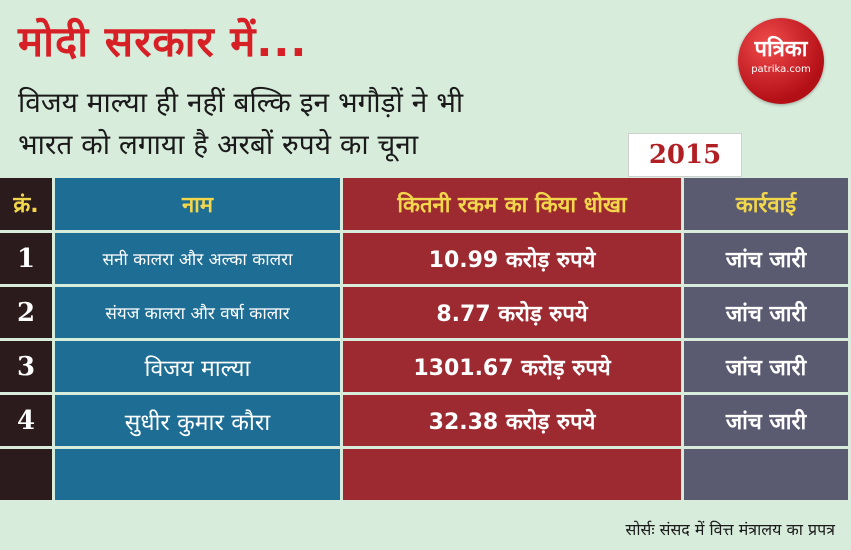  Describe the element at coordinates (27, 313) in the screenshot. I see `row-serial: 2` at that location.